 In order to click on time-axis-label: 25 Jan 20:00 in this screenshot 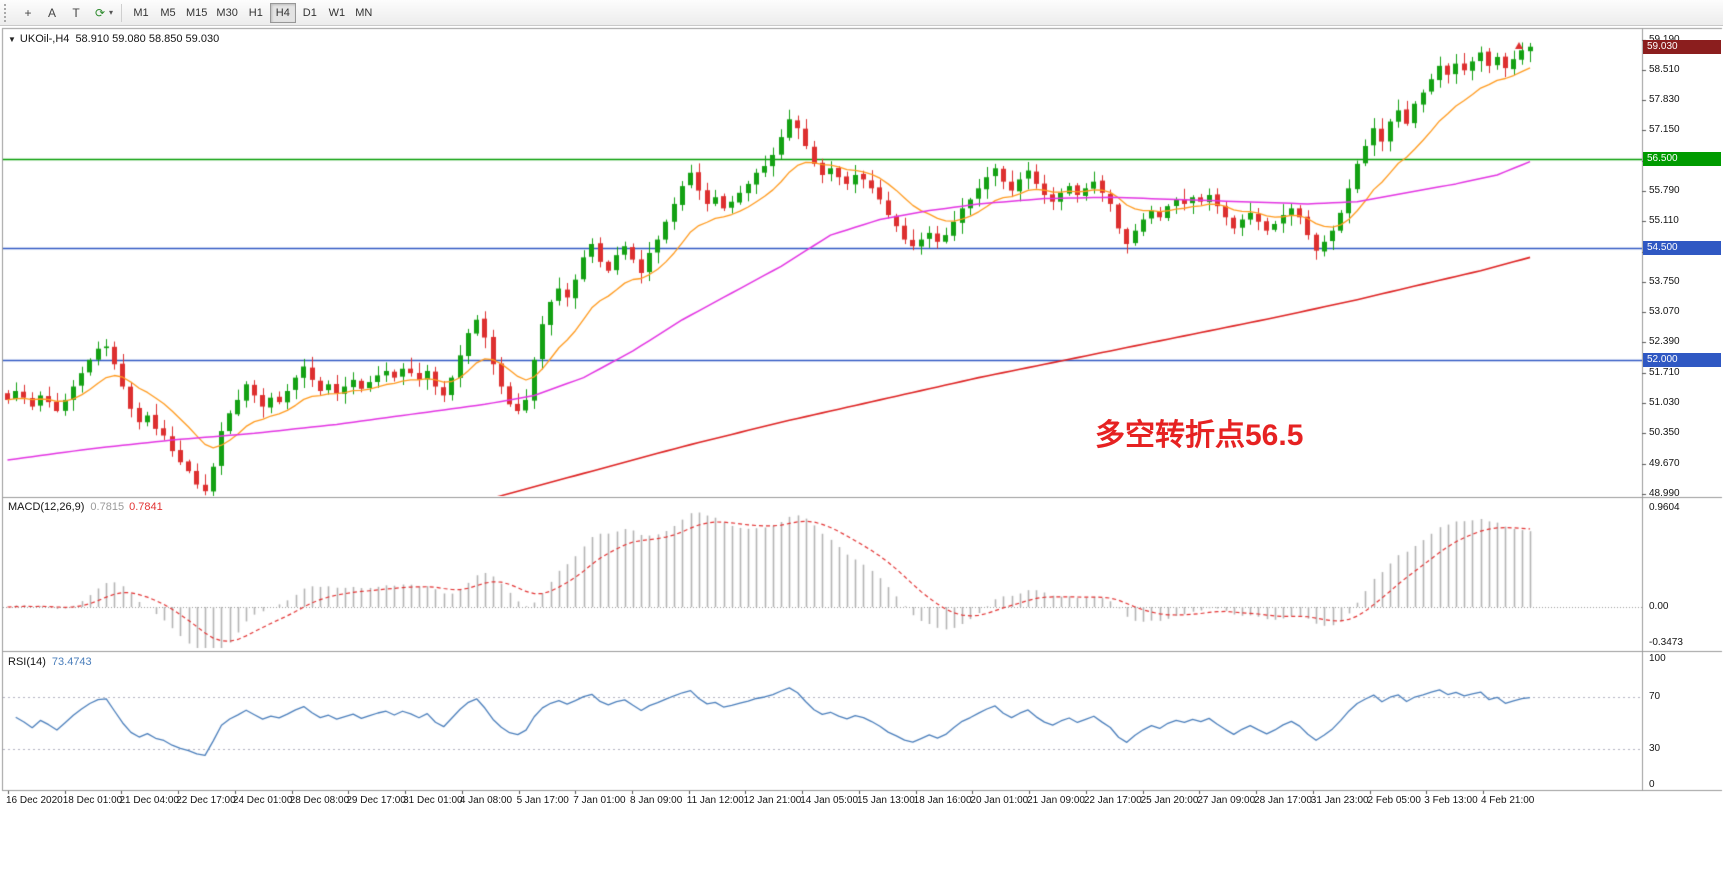, I will do `click(1169, 800)`.